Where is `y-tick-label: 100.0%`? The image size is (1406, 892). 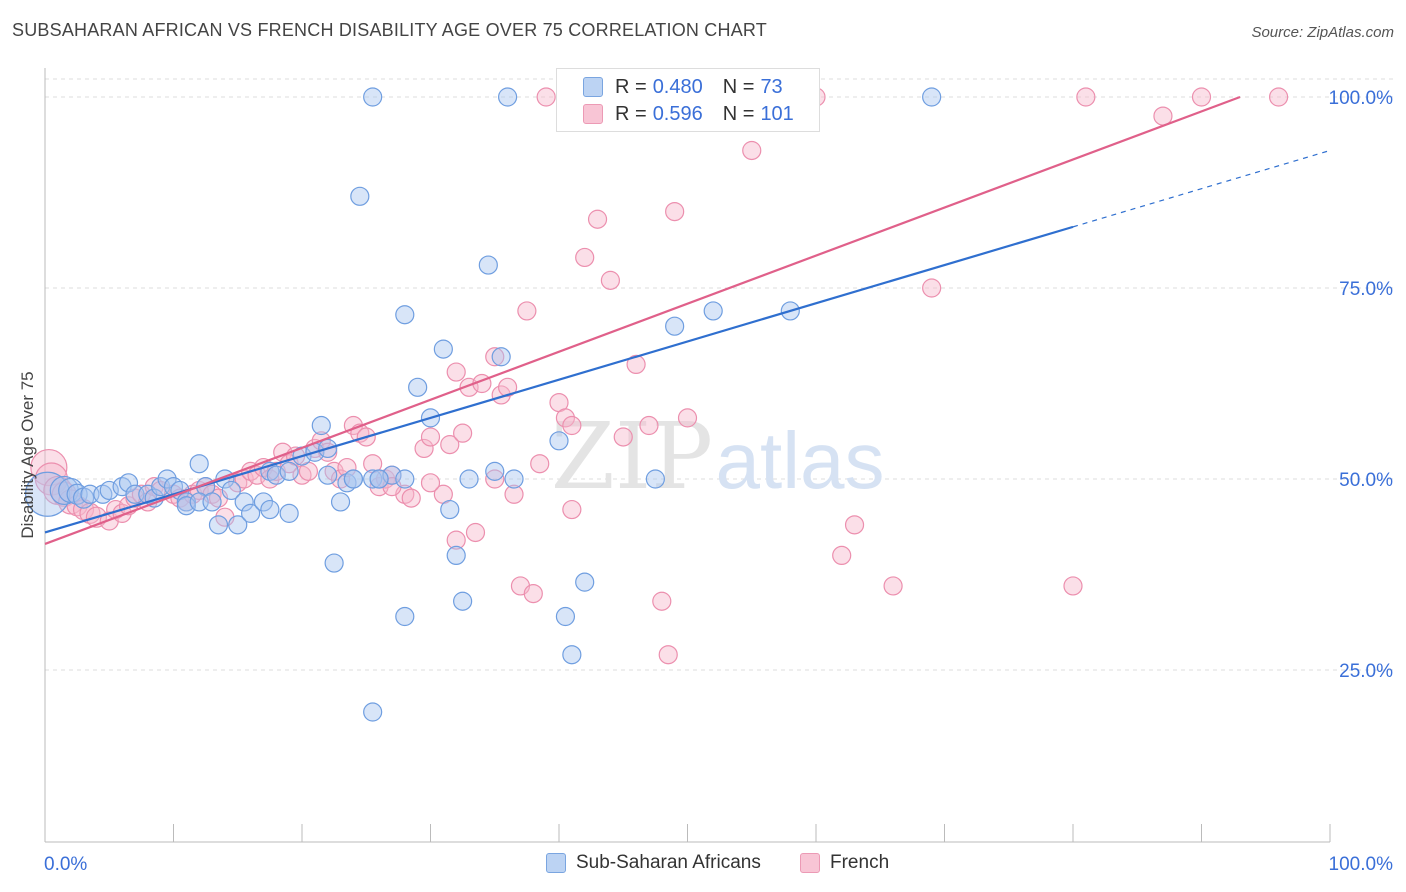 y-tick-label: 100.0% is located at coordinates (1361, 98).